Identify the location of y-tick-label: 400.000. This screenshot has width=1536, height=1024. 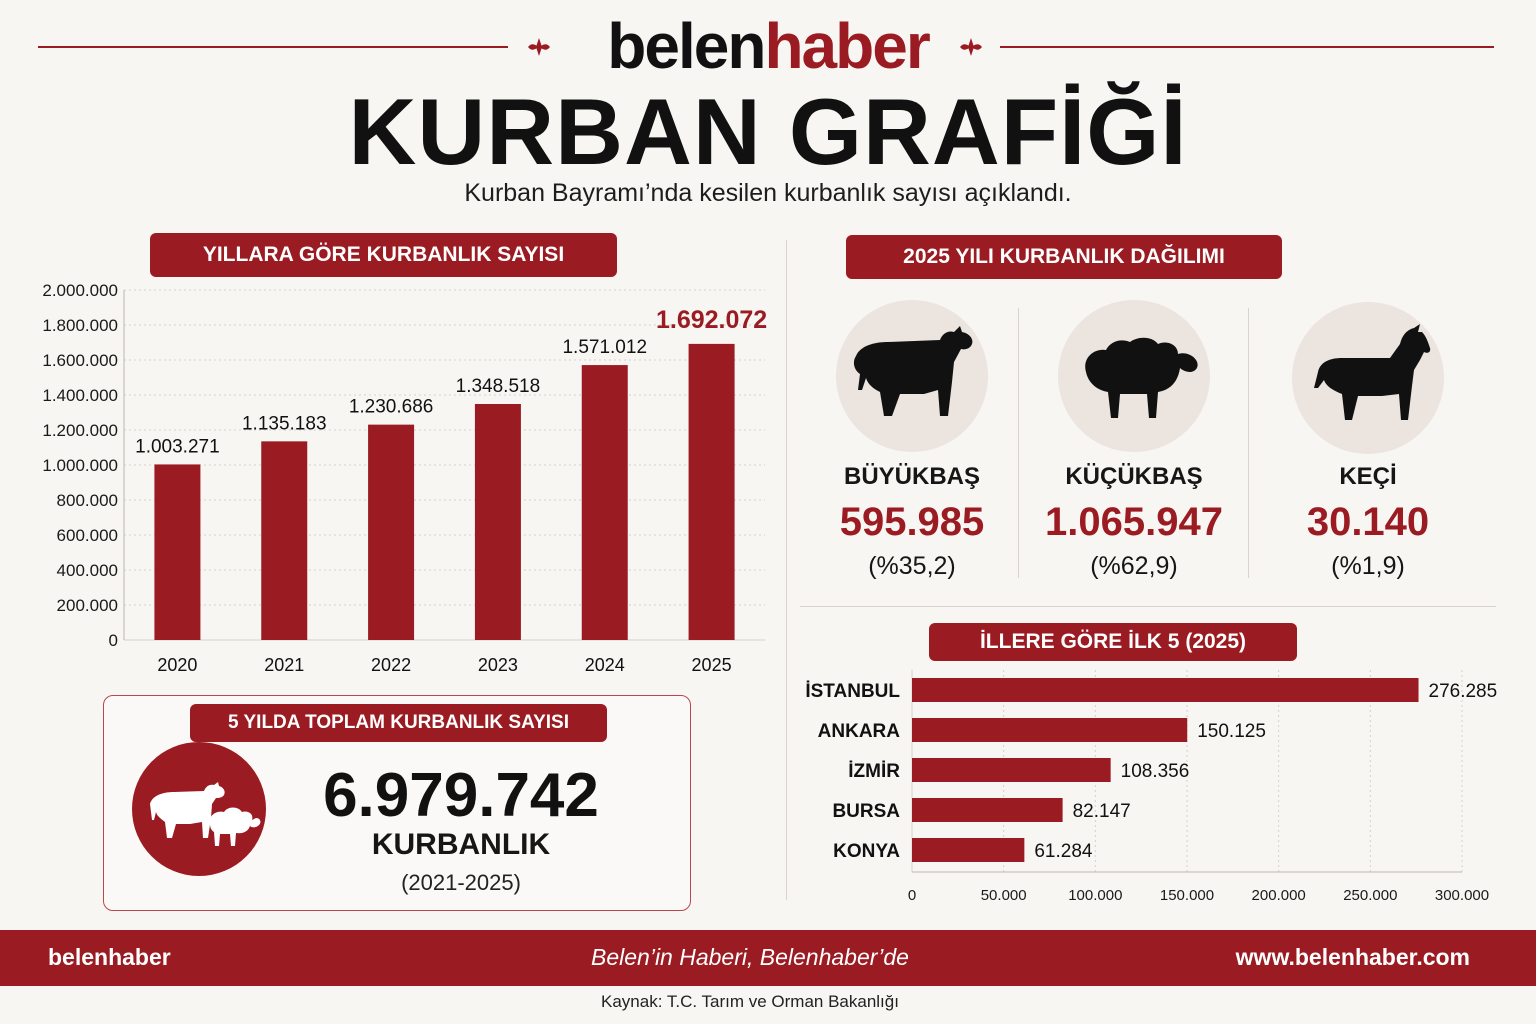
(87, 570).